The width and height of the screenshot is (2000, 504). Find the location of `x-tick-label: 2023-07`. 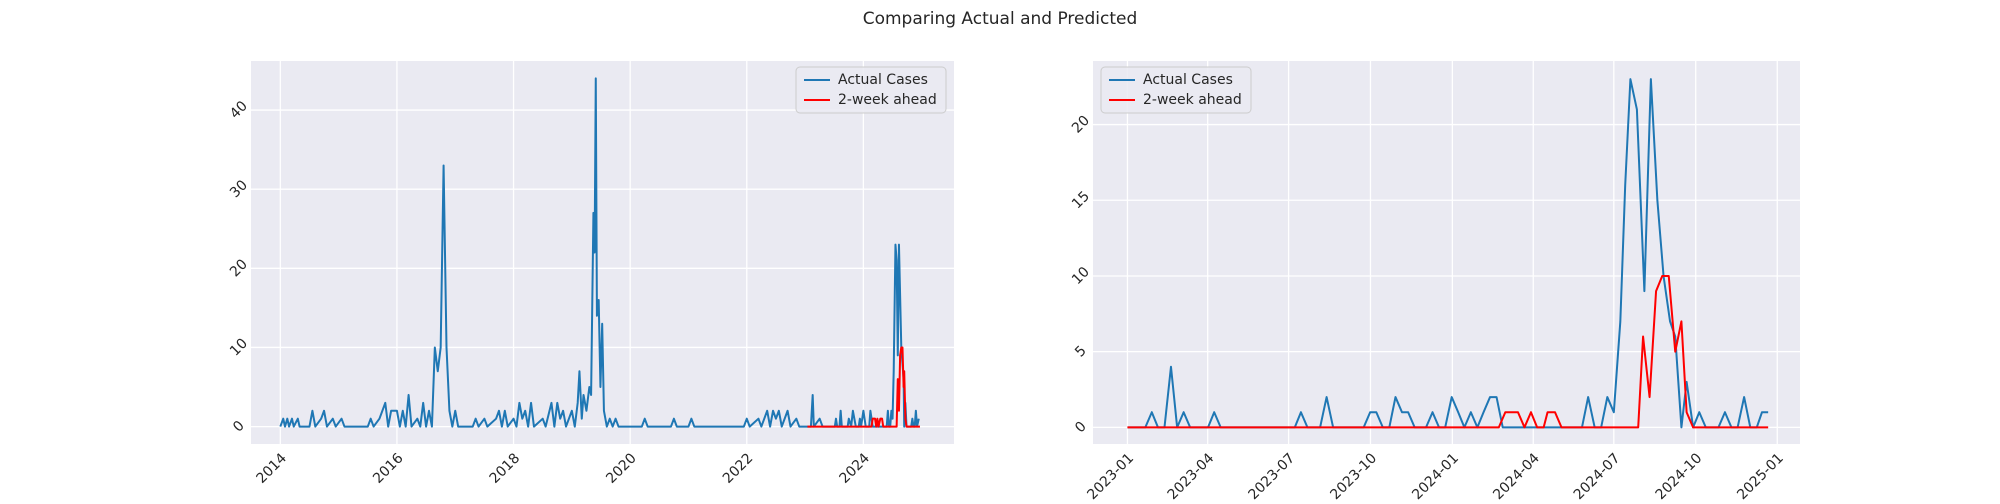

x-tick-label: 2023-07 is located at coordinates (1272, 475).